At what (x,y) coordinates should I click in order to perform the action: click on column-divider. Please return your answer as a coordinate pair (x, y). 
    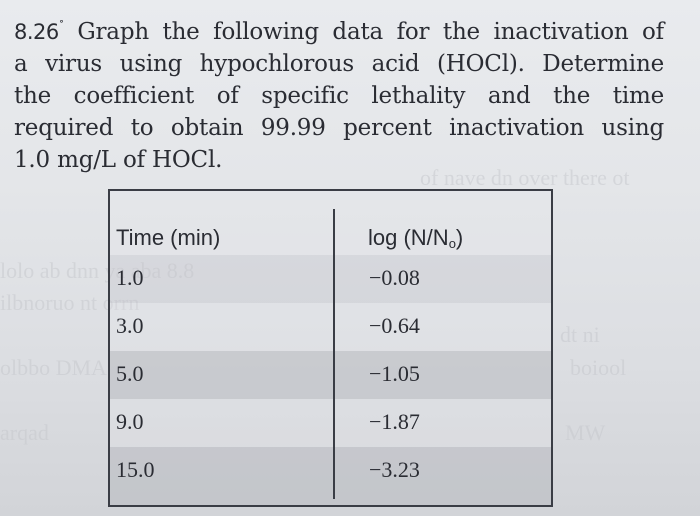
    Looking at the image, I should click on (334, 354).